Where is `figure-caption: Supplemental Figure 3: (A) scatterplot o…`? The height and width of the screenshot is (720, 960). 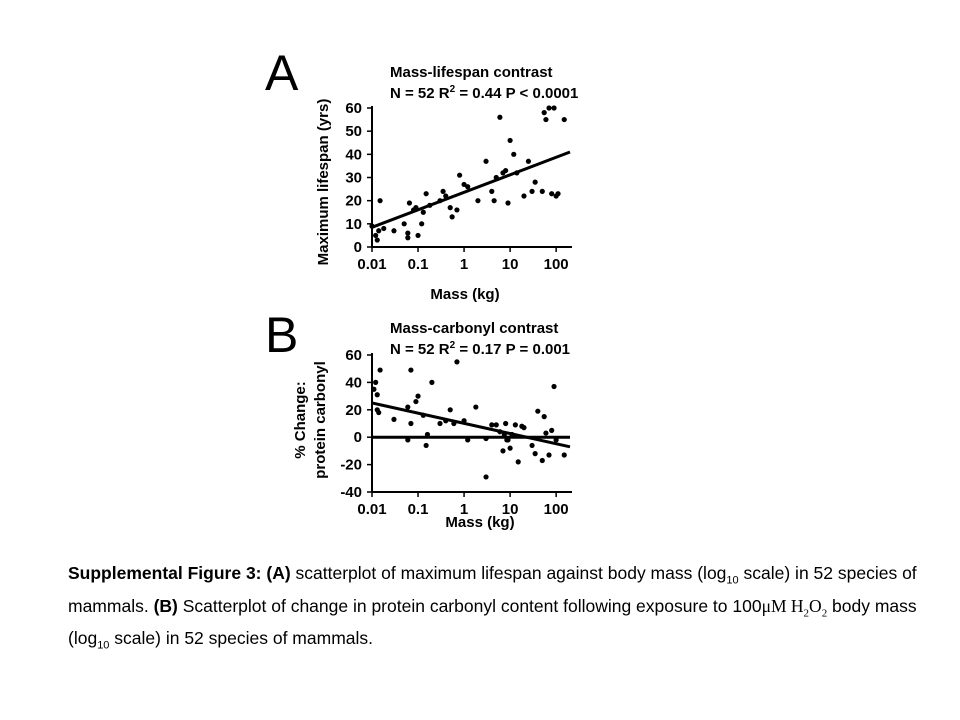 figure-caption: Supplemental Figure 3: (A) scatterplot o… is located at coordinates (503, 610).